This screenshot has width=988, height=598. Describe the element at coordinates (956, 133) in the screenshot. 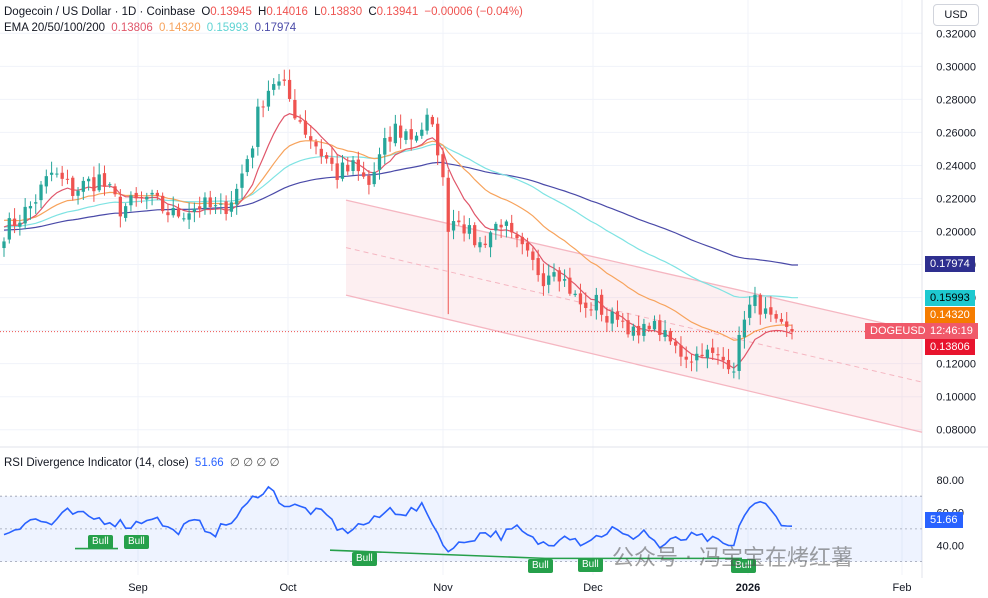

I see `y-tick-label: 0.26000` at that location.